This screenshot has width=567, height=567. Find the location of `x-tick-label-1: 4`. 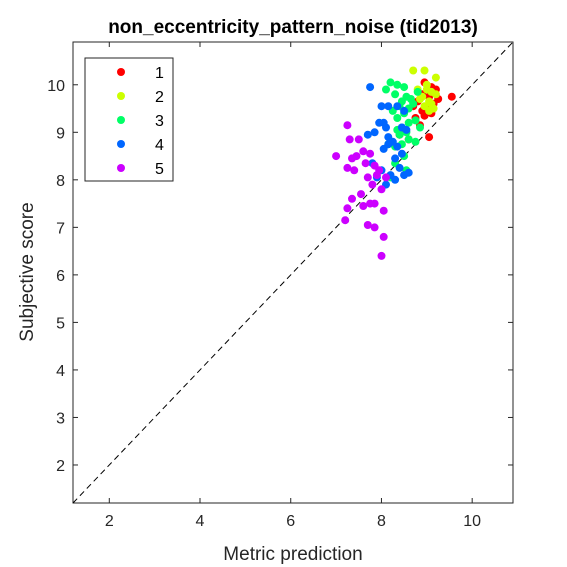

x-tick-label-1: 4 is located at coordinates (200, 521).